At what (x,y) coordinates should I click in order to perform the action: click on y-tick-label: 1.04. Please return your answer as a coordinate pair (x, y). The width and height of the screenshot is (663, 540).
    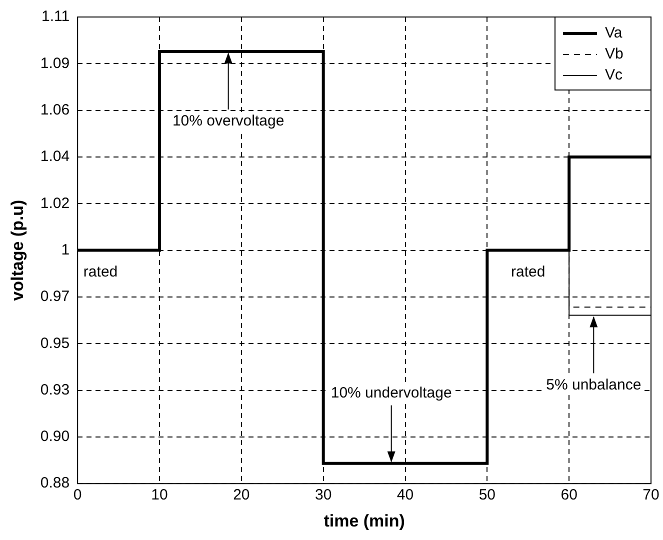
    Looking at the image, I should click on (55, 157).